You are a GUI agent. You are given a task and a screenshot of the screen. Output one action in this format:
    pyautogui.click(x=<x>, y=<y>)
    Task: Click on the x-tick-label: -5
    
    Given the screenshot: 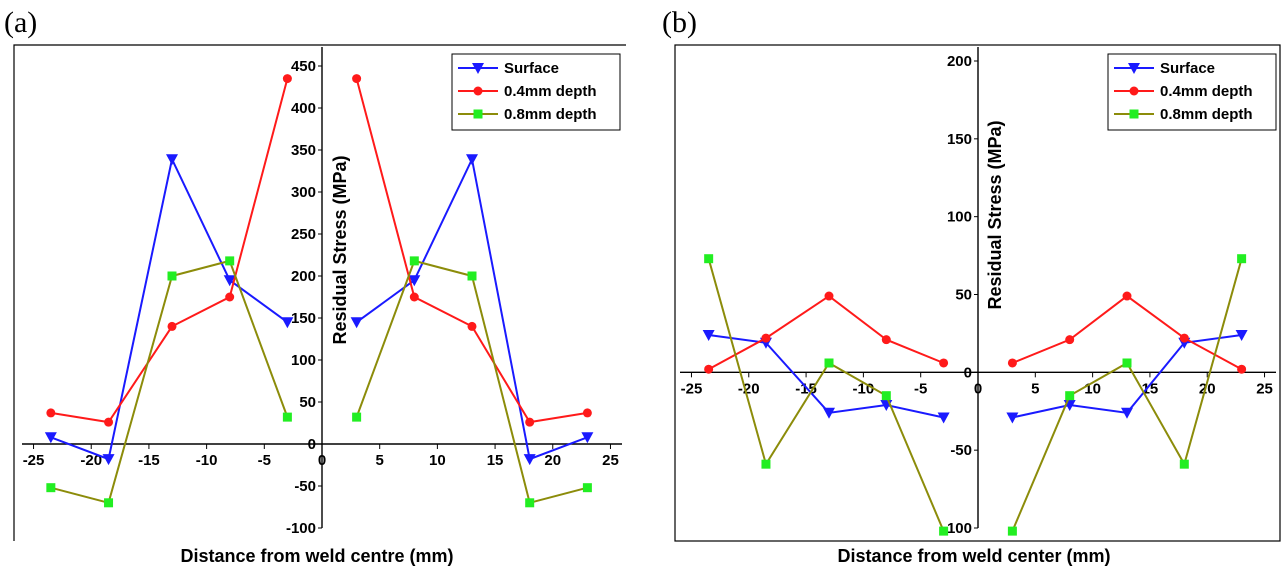 What is the action you would take?
    pyautogui.click(x=920, y=388)
    